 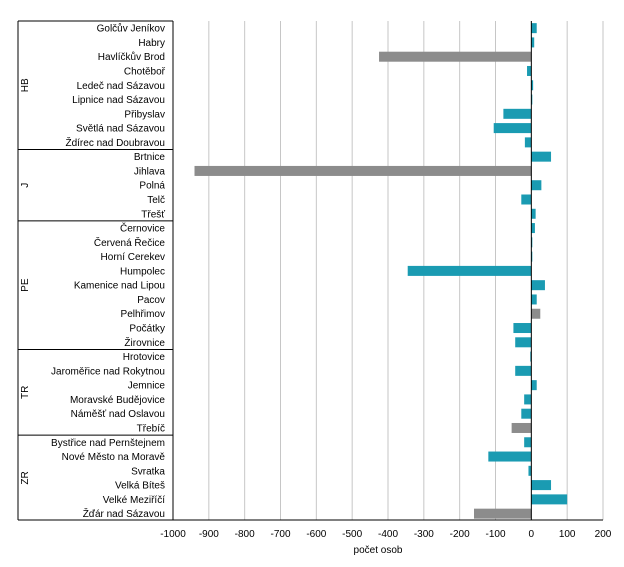 What do you see at coordinates (144, 342) in the screenshot?
I see `category-label: Žirovnice` at bounding box center [144, 342].